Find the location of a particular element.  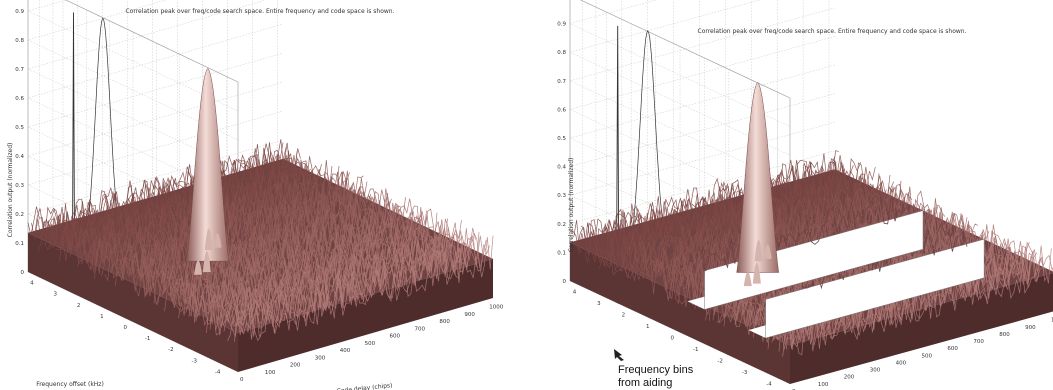

x-tick-label: 1000 is located at coordinates (496, 308).